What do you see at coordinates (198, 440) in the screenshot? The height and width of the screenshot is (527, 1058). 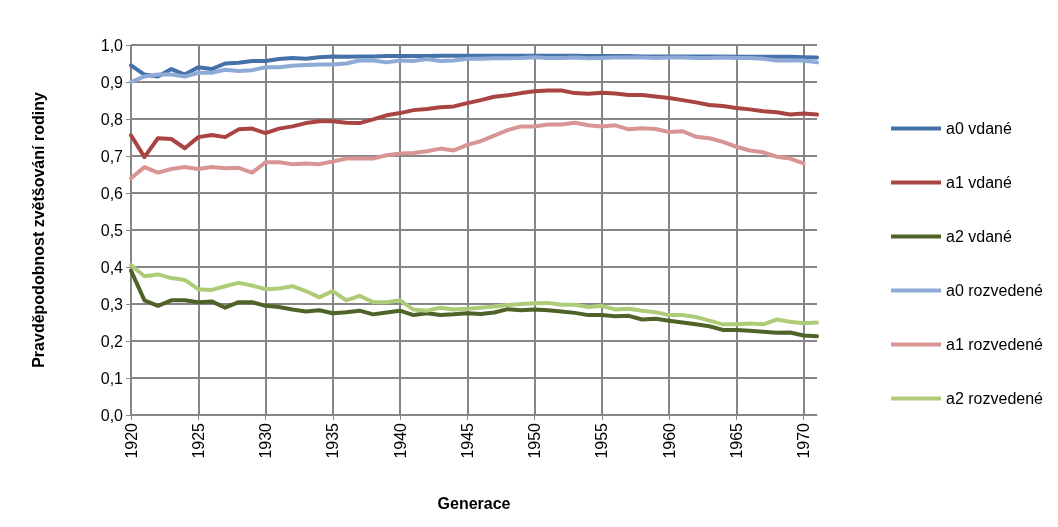 I see `x-tick-label: 1925` at bounding box center [198, 440].